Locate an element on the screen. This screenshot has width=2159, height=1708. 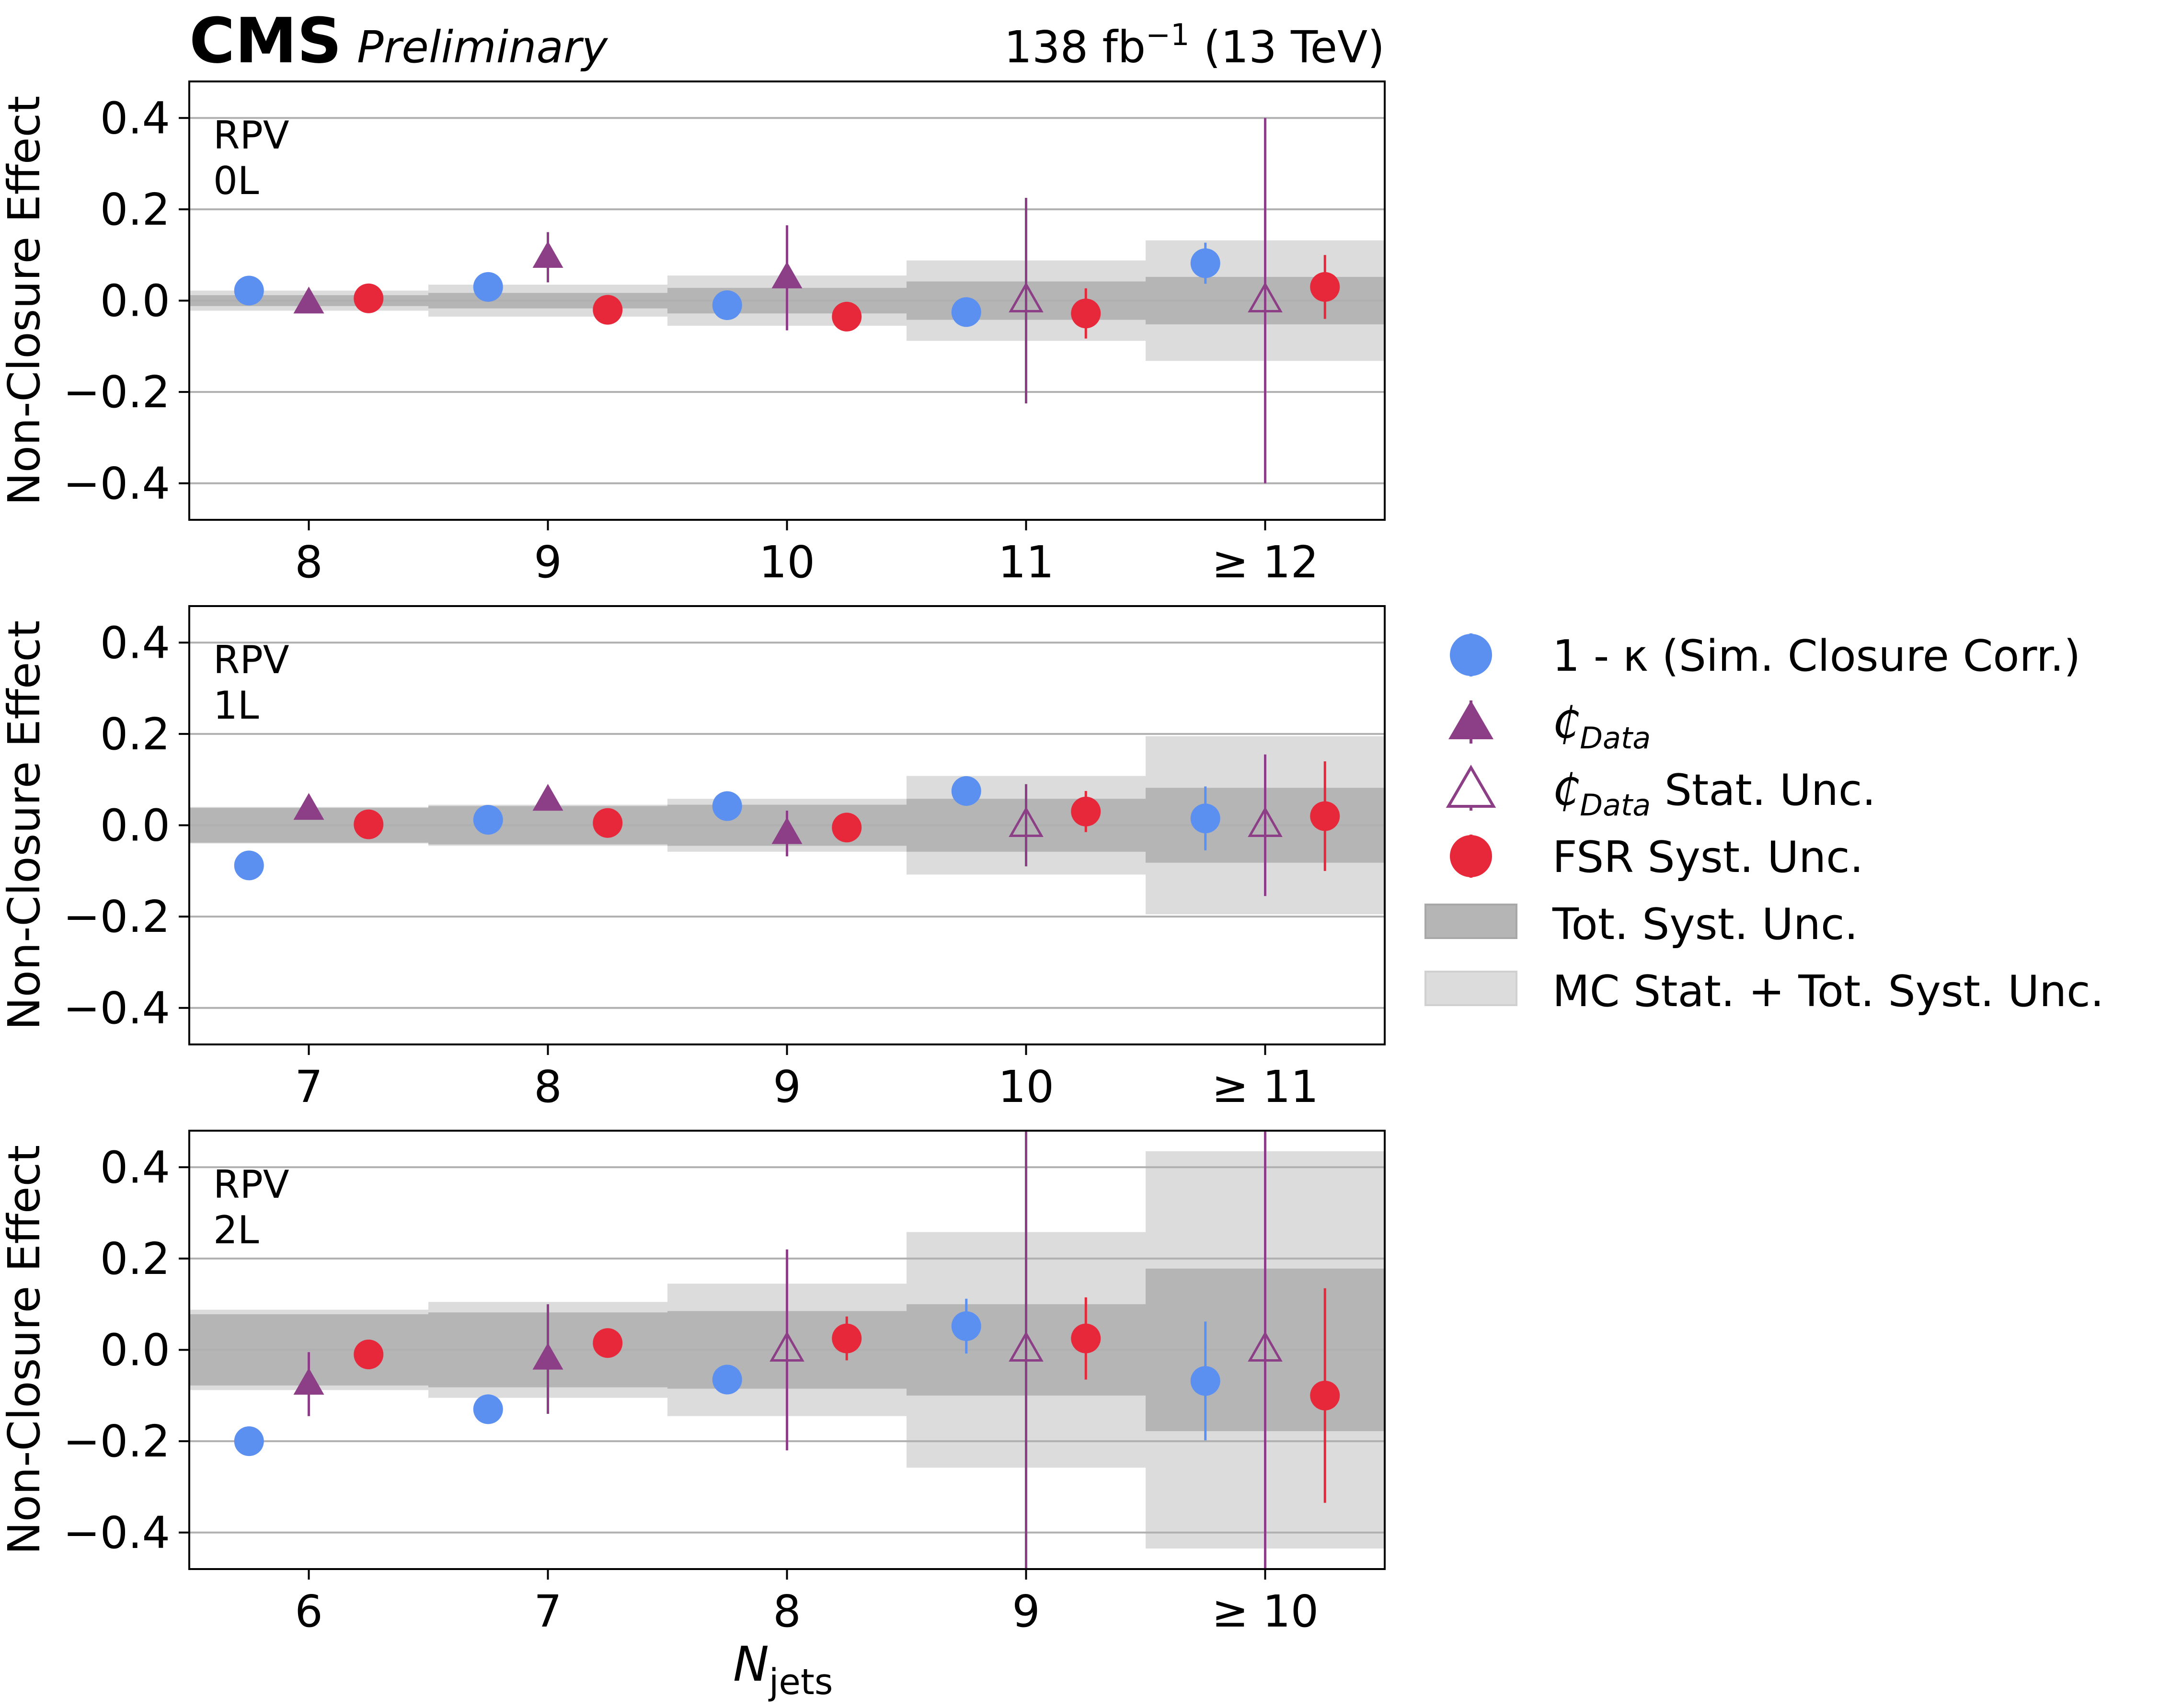
legend-item-mc-stat: MC Stat. + Tot. Syst. Unc. is located at coordinates (1764, 991).